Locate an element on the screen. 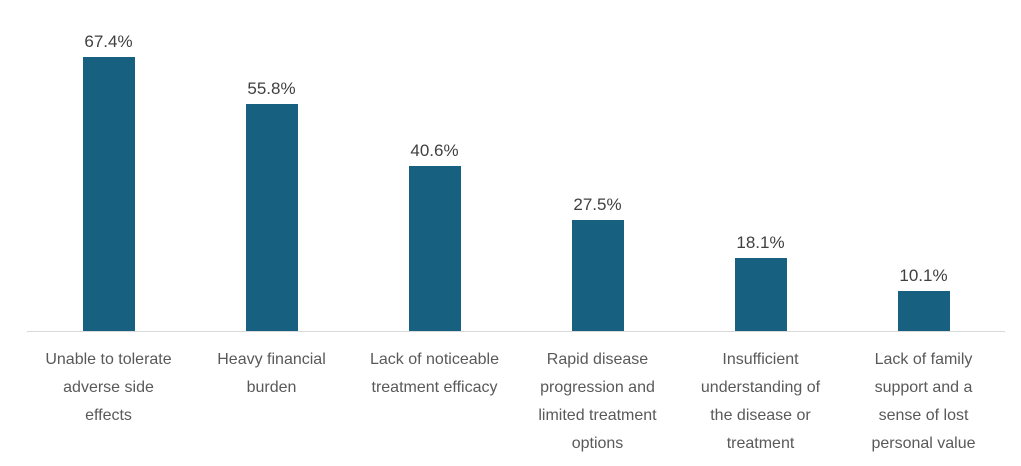  bar-column: 40.6% is located at coordinates (434, 166).